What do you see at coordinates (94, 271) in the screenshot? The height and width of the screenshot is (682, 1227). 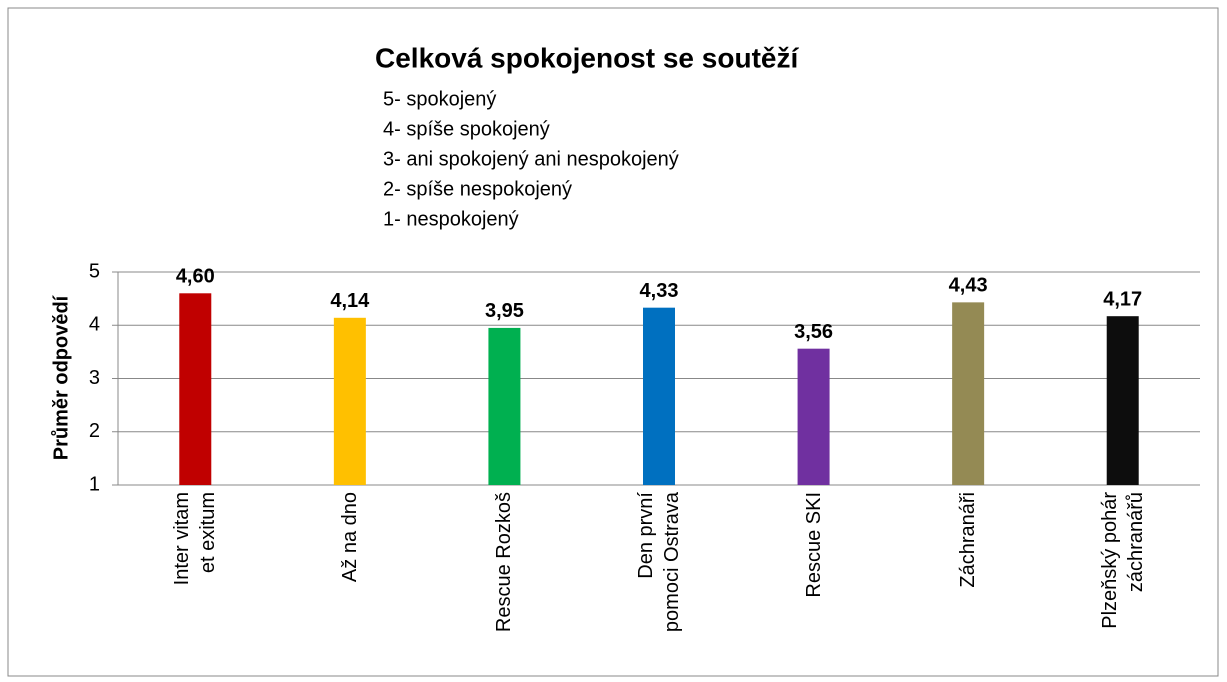 I see `y-tick-label: 5` at bounding box center [94, 271].